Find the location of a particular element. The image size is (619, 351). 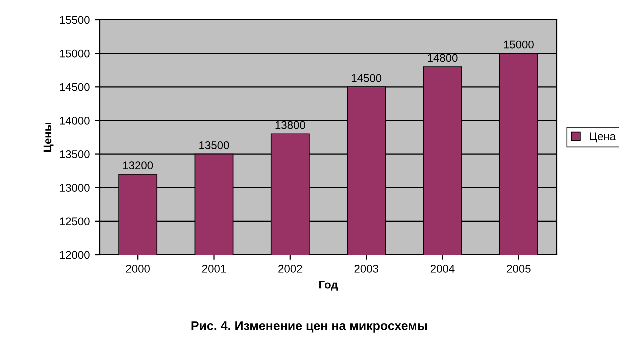

data-label: 14800 is located at coordinates (443, 58).